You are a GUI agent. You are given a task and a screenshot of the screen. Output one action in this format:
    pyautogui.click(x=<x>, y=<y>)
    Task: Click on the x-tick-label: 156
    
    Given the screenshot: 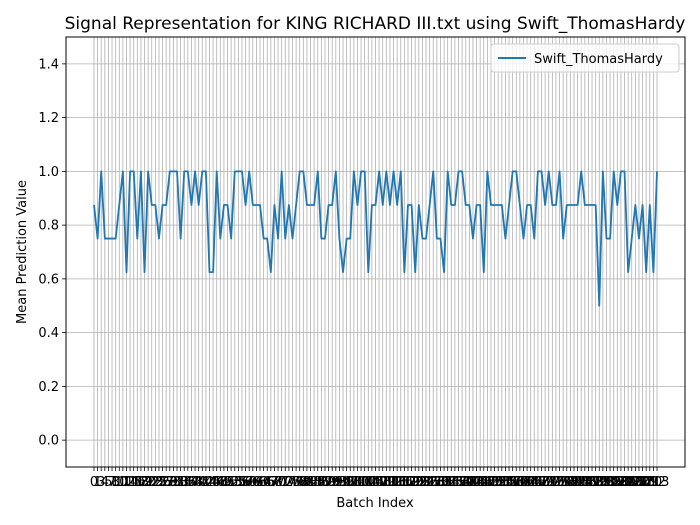 What is the action you would take?
    pyautogui.click(x=505, y=482)
    